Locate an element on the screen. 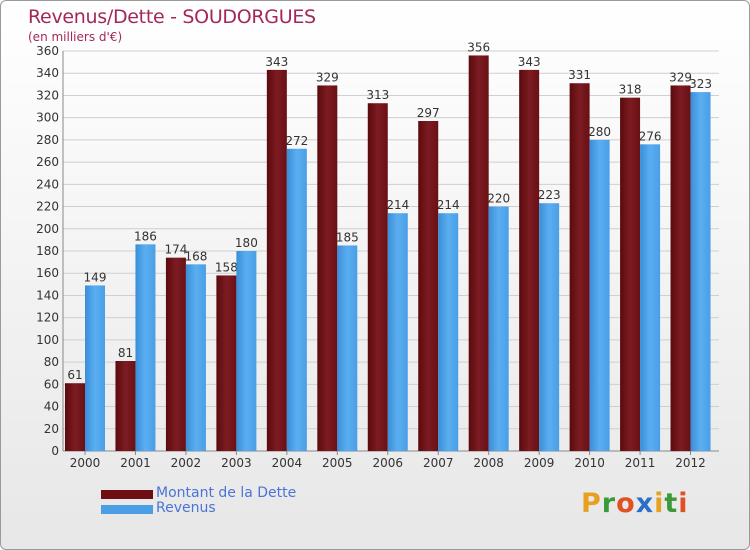  data-label-revenus: 276 is located at coordinates (650, 136).